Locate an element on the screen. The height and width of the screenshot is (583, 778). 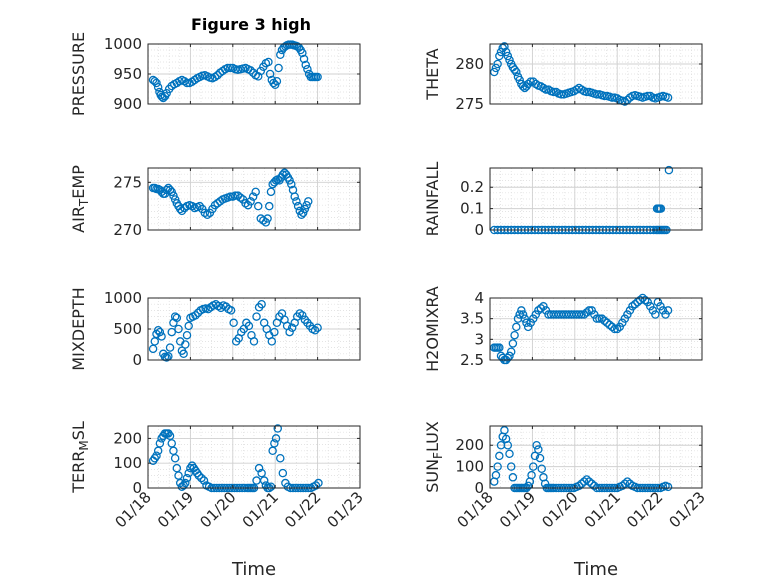
y-tick-label: 275 is located at coordinates (127, 182).